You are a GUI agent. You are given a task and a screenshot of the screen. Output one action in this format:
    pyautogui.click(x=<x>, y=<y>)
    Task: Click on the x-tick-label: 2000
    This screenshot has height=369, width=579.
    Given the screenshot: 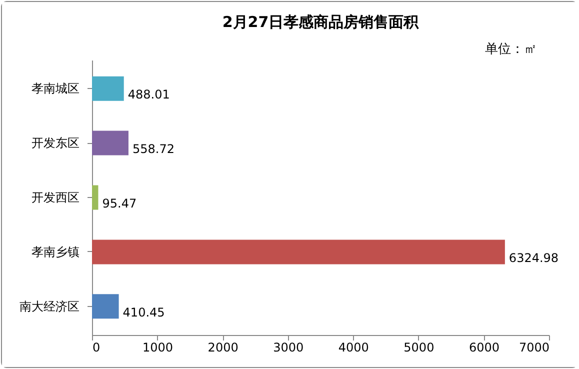 What is the action you would take?
    pyautogui.click(x=223, y=347)
    